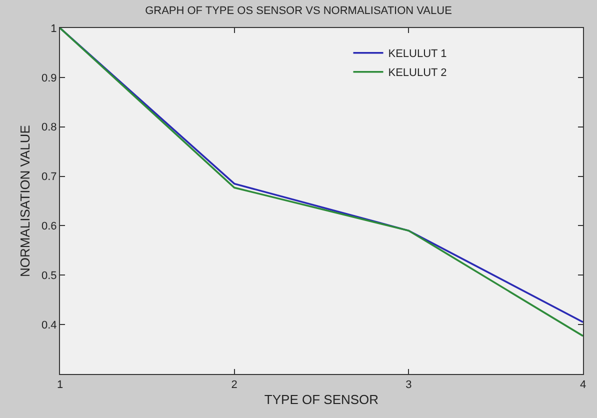  What do you see at coordinates (417, 54) in the screenshot?
I see `legend-label: KELULUT 1` at bounding box center [417, 54].